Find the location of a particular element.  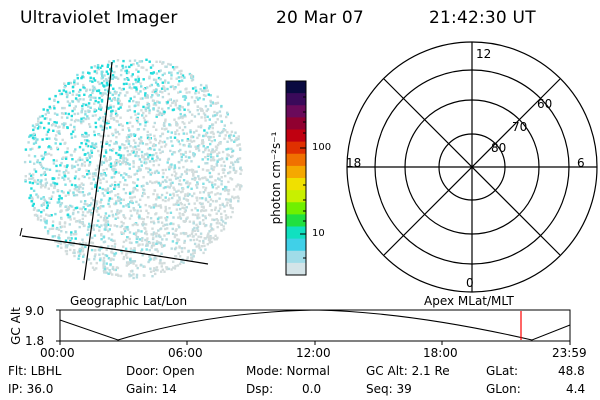

mlt-label-0: 0 is located at coordinates (470, 283).